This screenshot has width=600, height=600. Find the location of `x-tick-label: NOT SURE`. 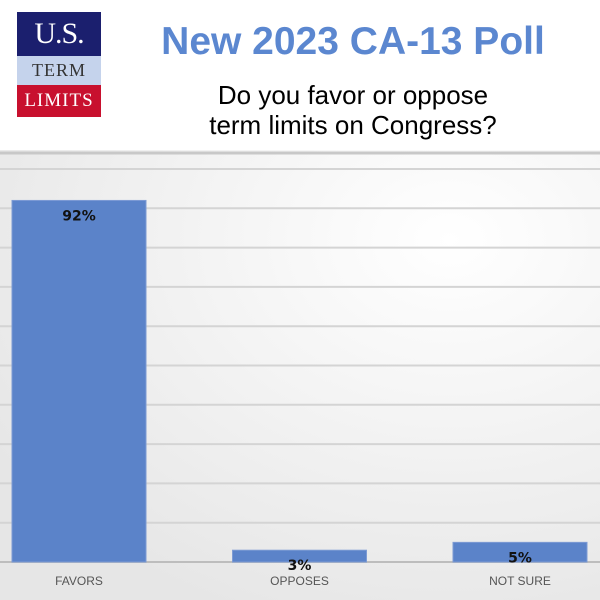

x-tick-label: NOT SURE is located at coordinates (520, 581).